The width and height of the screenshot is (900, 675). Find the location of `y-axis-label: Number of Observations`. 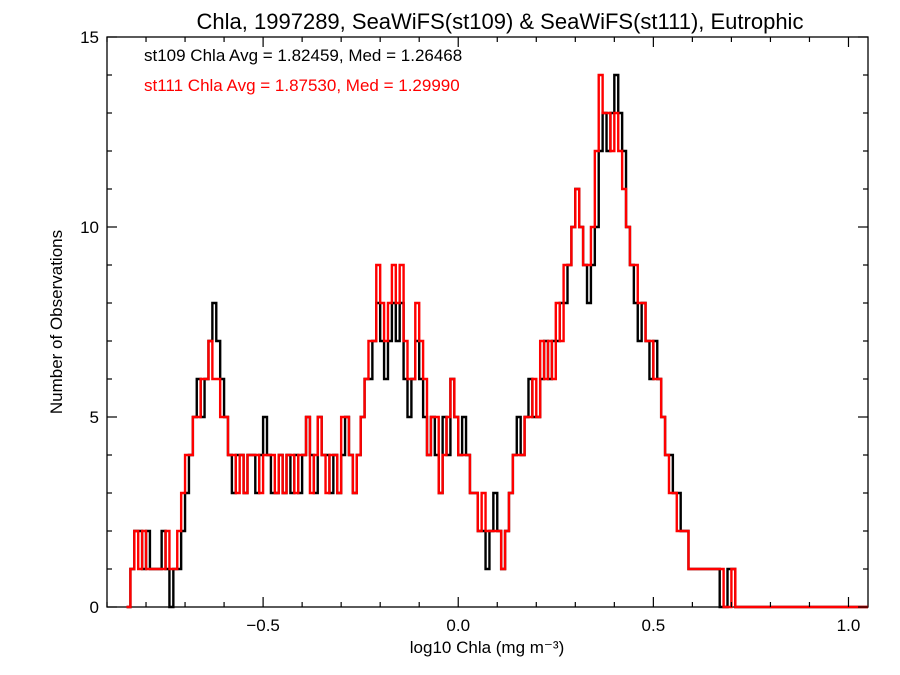

y-axis-label: Number of Observations is located at coordinates (56, 322).